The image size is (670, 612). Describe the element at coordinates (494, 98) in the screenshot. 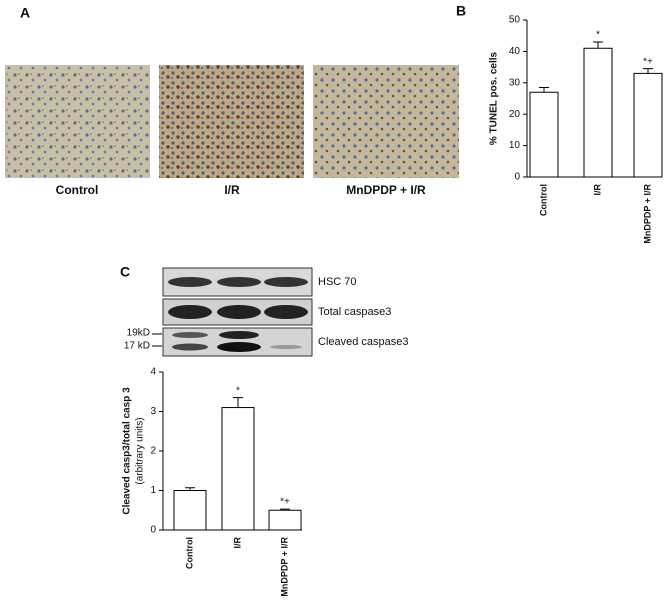

I see `y-axis-label: % TUNEL pos. cells` at that location.